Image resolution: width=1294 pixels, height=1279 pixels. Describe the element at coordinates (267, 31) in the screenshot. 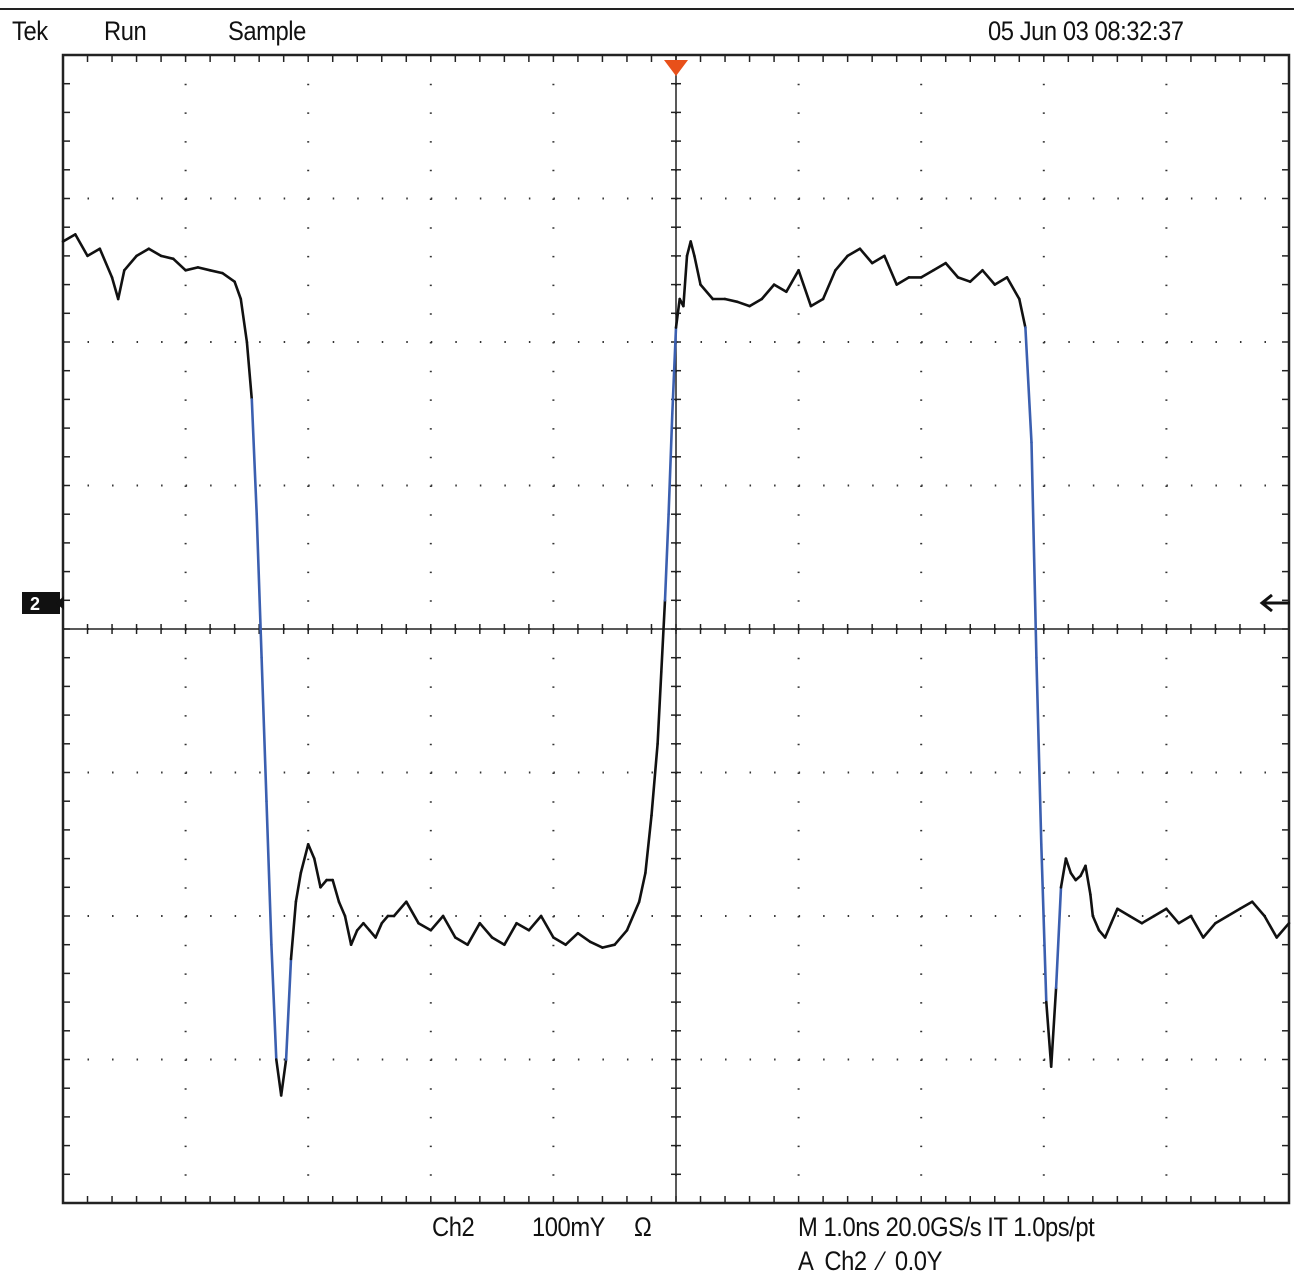

I see `acquisition-mode-label: Sample` at that location.